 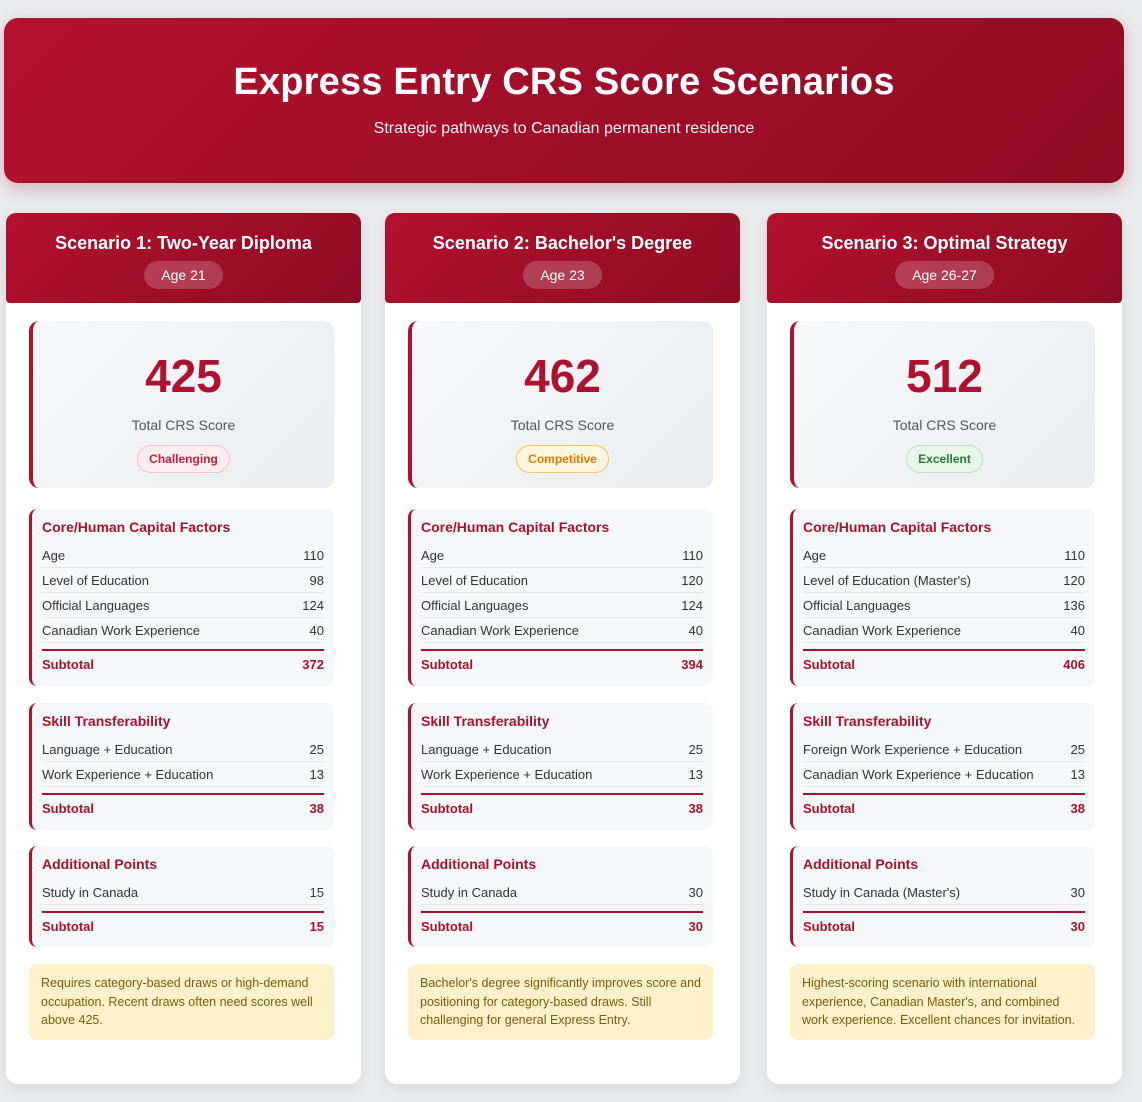 What do you see at coordinates (692, 605) in the screenshot?
I see `factor-value: 124` at bounding box center [692, 605].